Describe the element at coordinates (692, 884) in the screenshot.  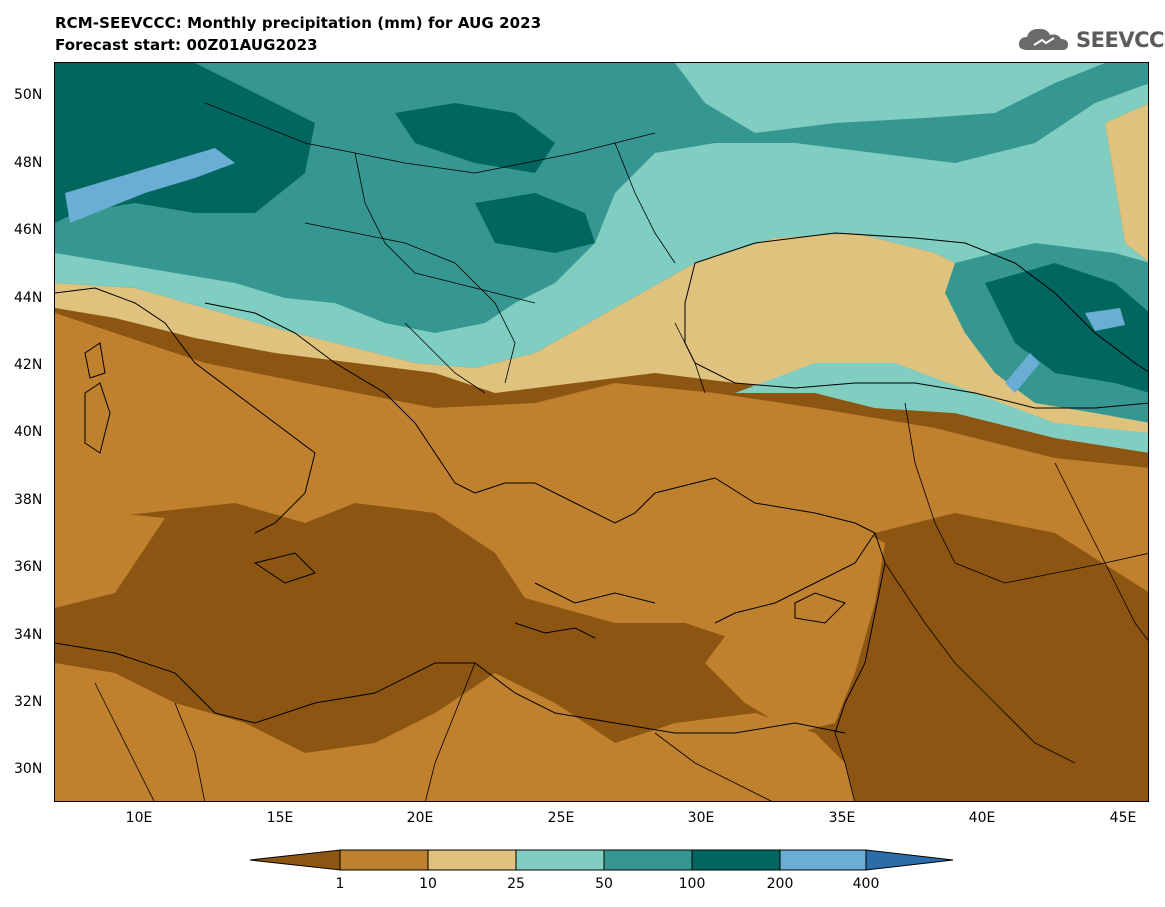
I see `colorbar-label: 100` at that location.